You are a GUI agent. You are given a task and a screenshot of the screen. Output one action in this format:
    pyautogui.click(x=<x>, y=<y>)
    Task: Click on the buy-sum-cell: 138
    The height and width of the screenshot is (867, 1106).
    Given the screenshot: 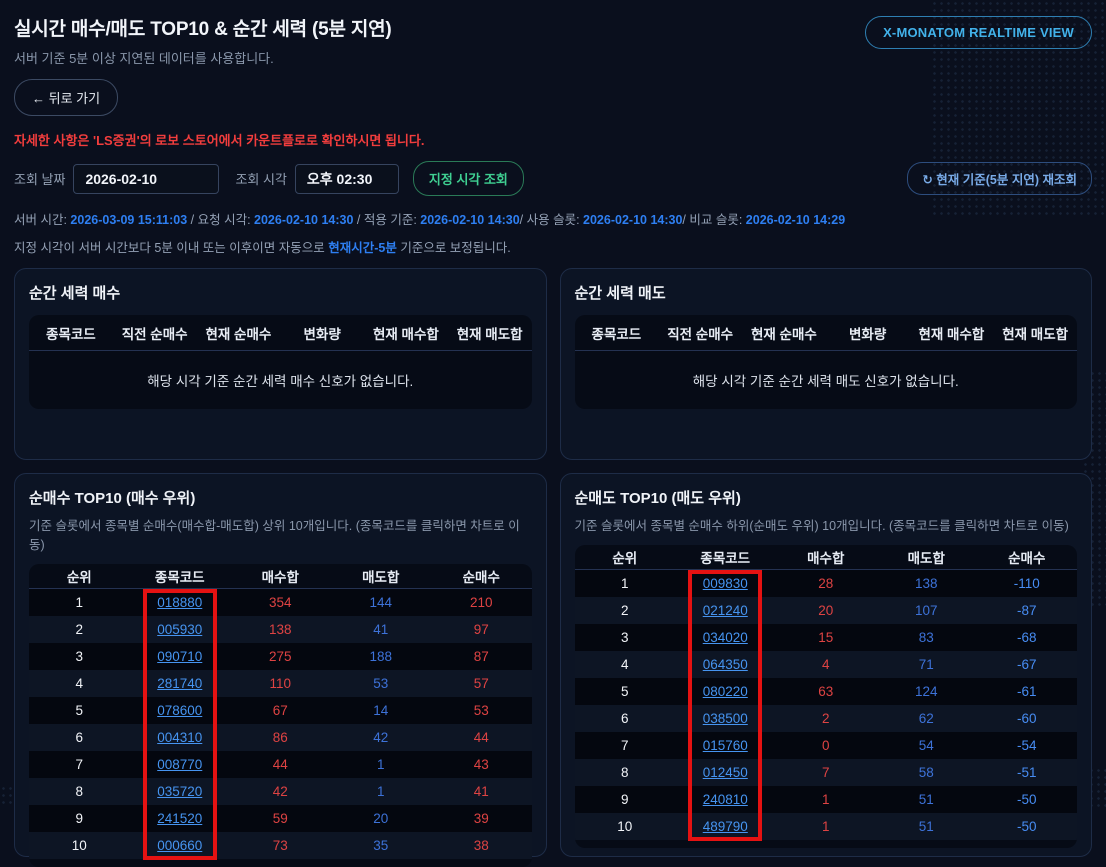 What is the action you would take?
    pyautogui.click(x=280, y=629)
    